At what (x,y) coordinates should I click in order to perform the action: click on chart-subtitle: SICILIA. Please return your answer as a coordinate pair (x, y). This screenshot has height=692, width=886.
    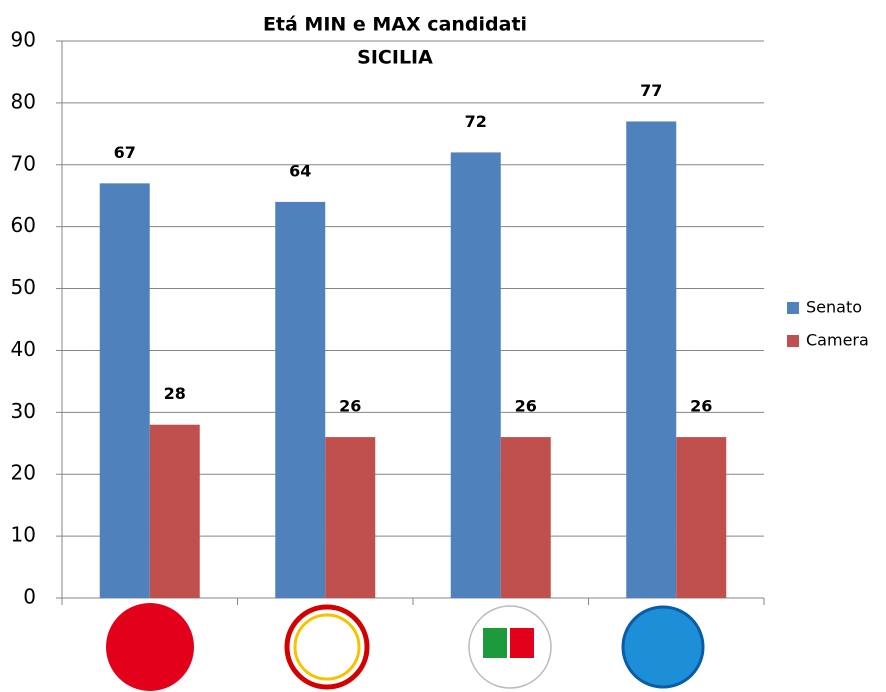
    Looking at the image, I should click on (395, 58).